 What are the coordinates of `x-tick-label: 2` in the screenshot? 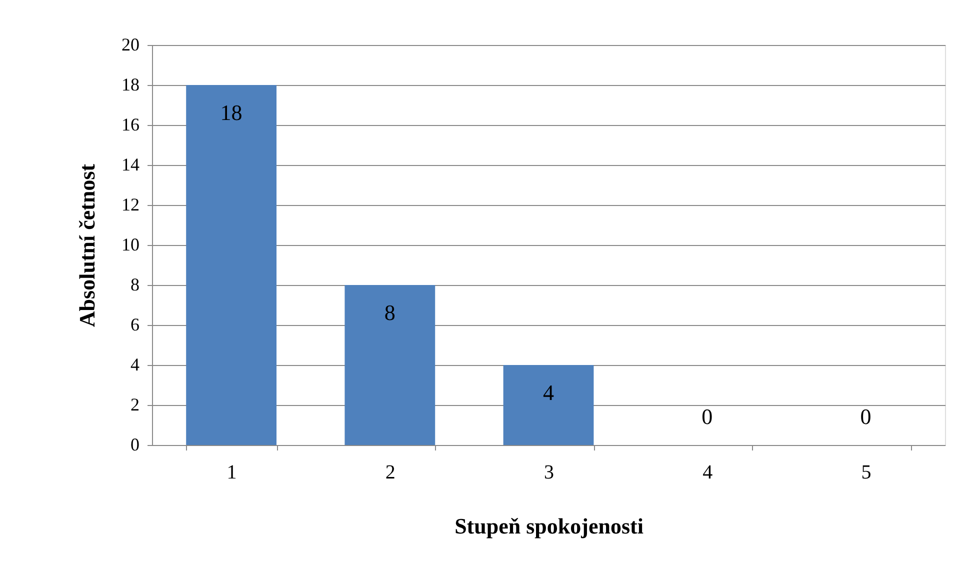 It's located at (390, 473).